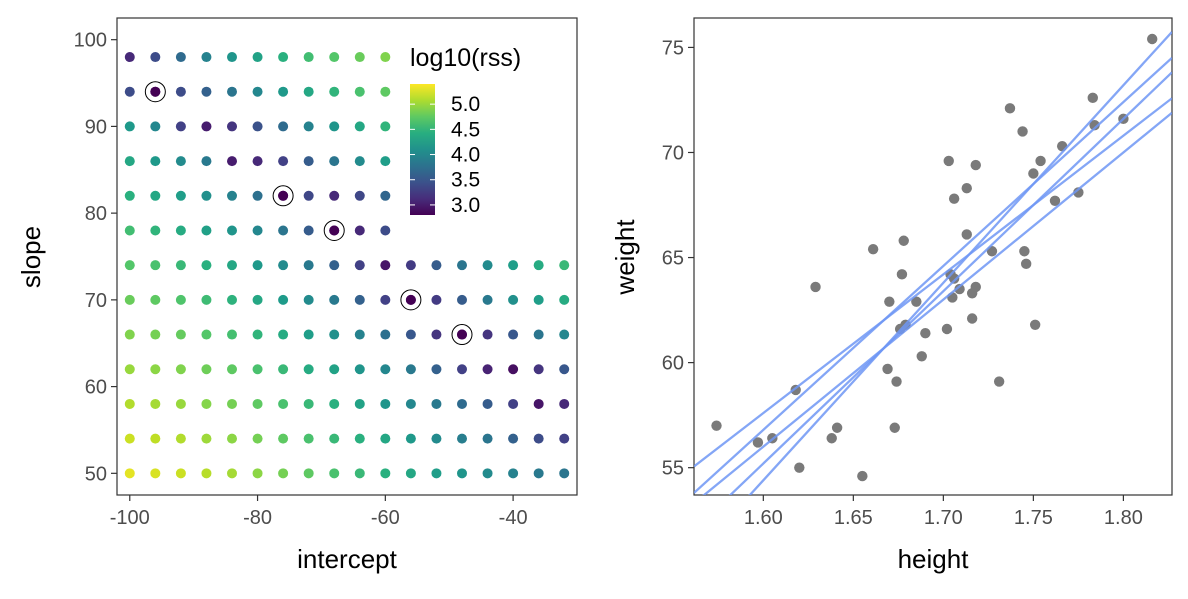 Image resolution: width=1188 pixels, height=599 pixels. Describe the element at coordinates (673, 48) in the screenshot. I see `y-tick-label: 75` at that location.